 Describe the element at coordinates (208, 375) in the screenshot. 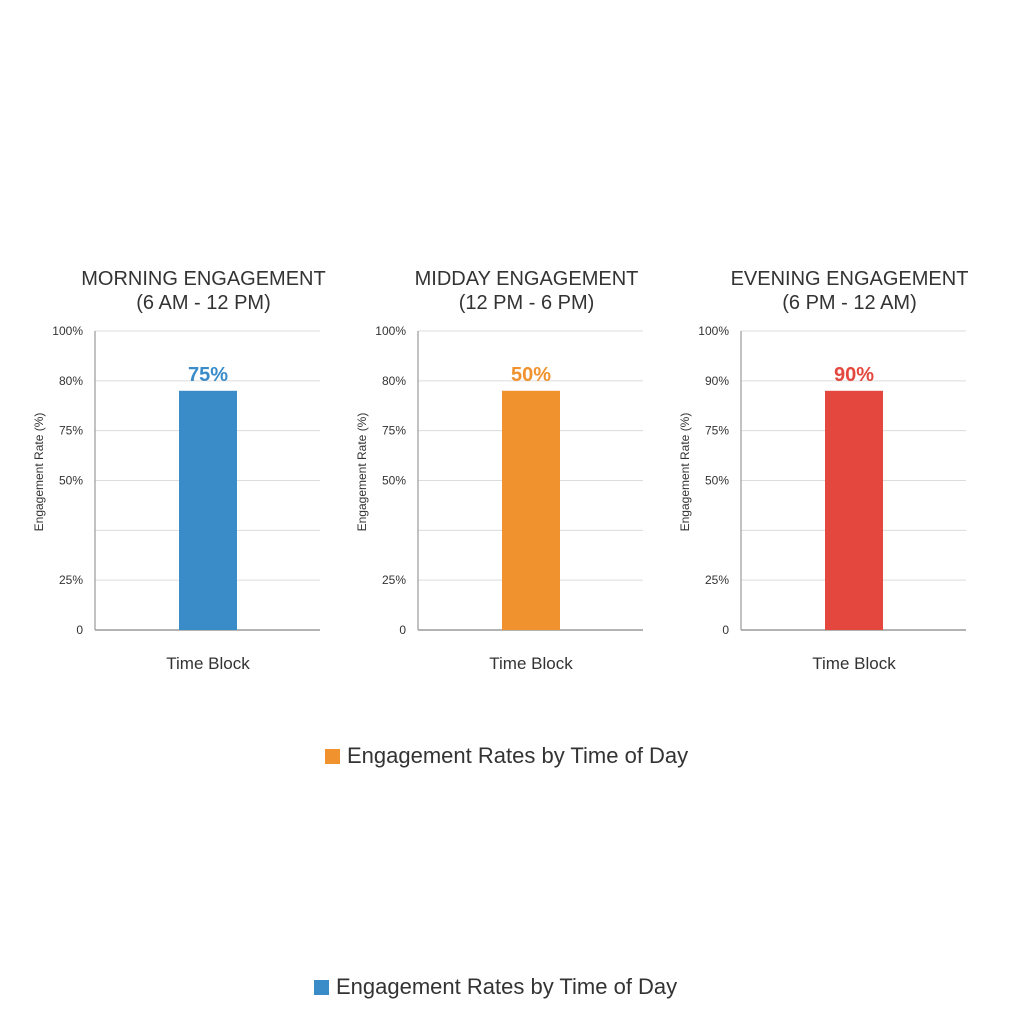

I see `bar-data-label: 75%` at that location.